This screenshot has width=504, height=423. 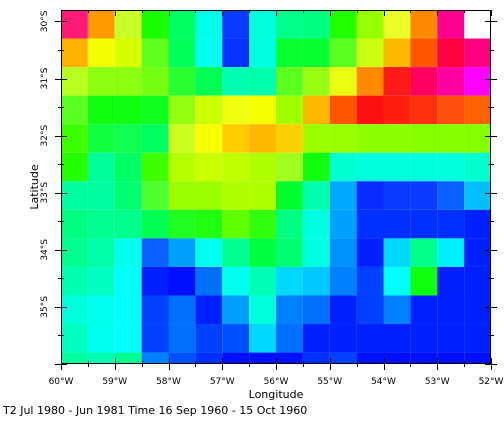 I want to click on x-tick-label: 60°W, so click(x=61, y=382).